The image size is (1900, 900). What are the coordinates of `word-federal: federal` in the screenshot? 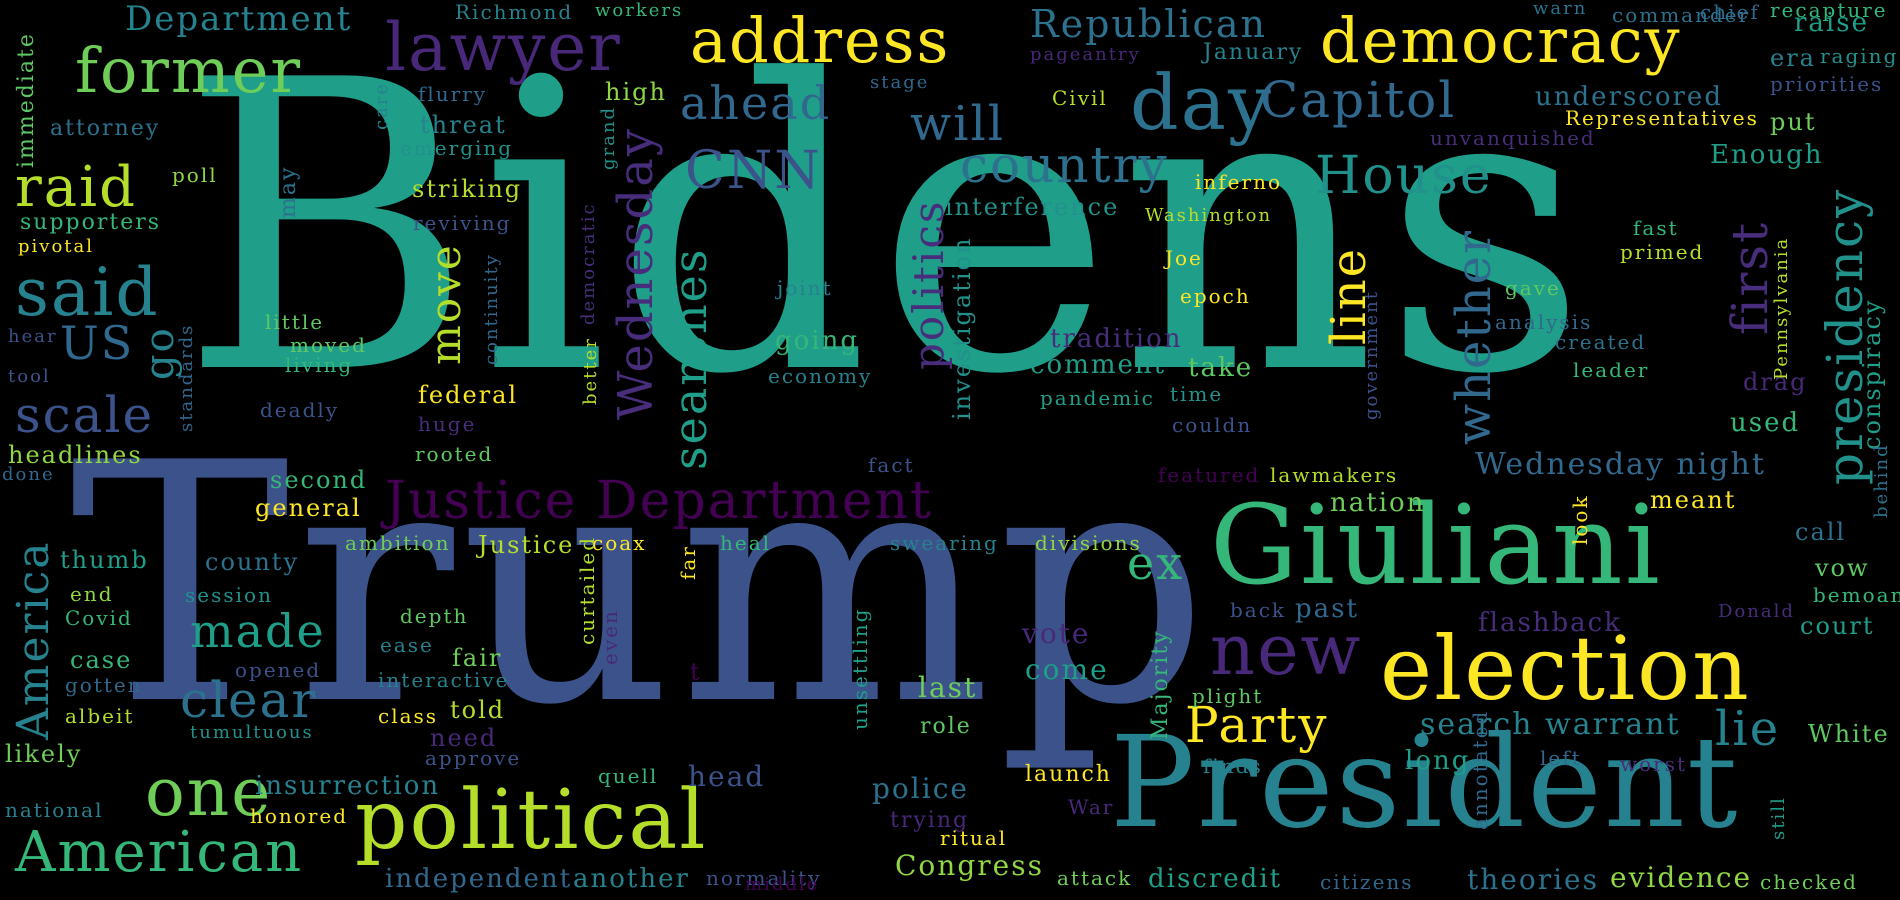 It's located at (468, 395).